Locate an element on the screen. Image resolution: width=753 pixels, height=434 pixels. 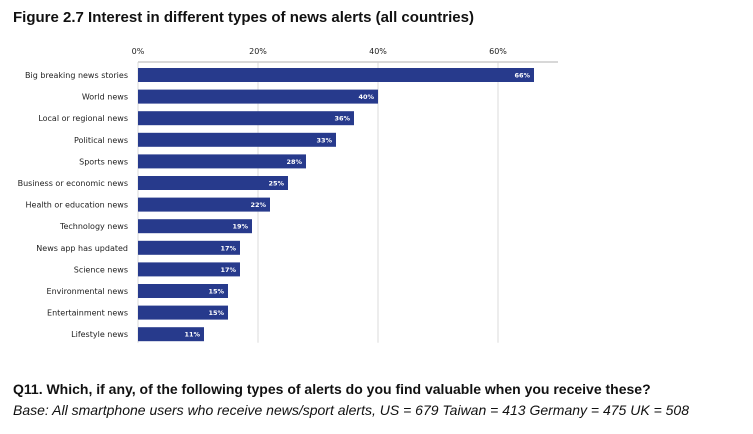
x-tick-label: 40% is located at coordinates (378, 51).